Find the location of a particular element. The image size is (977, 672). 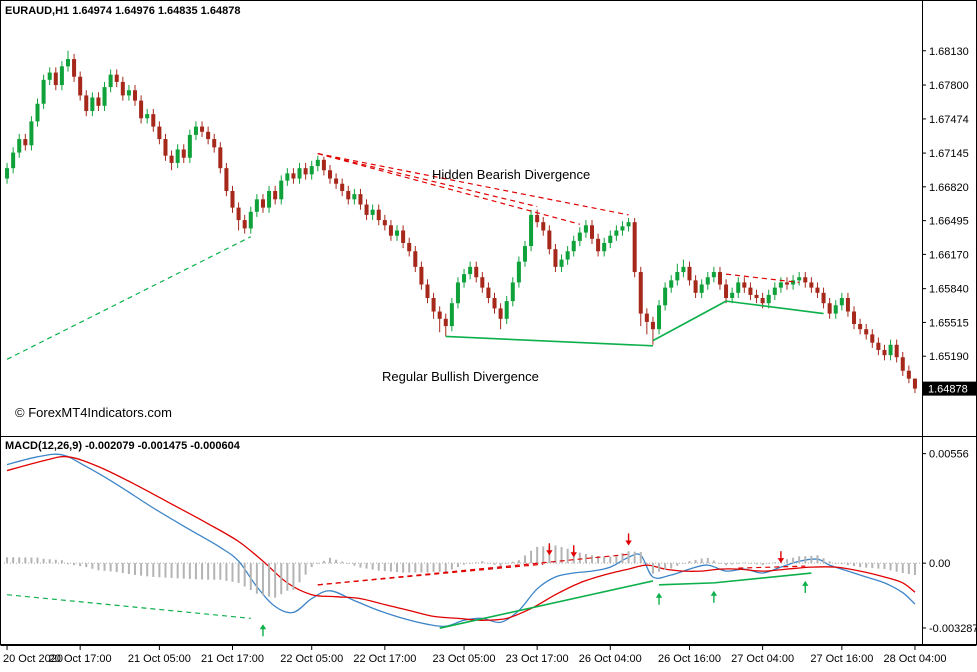

signal-arrows is located at coordinates (534, 585).